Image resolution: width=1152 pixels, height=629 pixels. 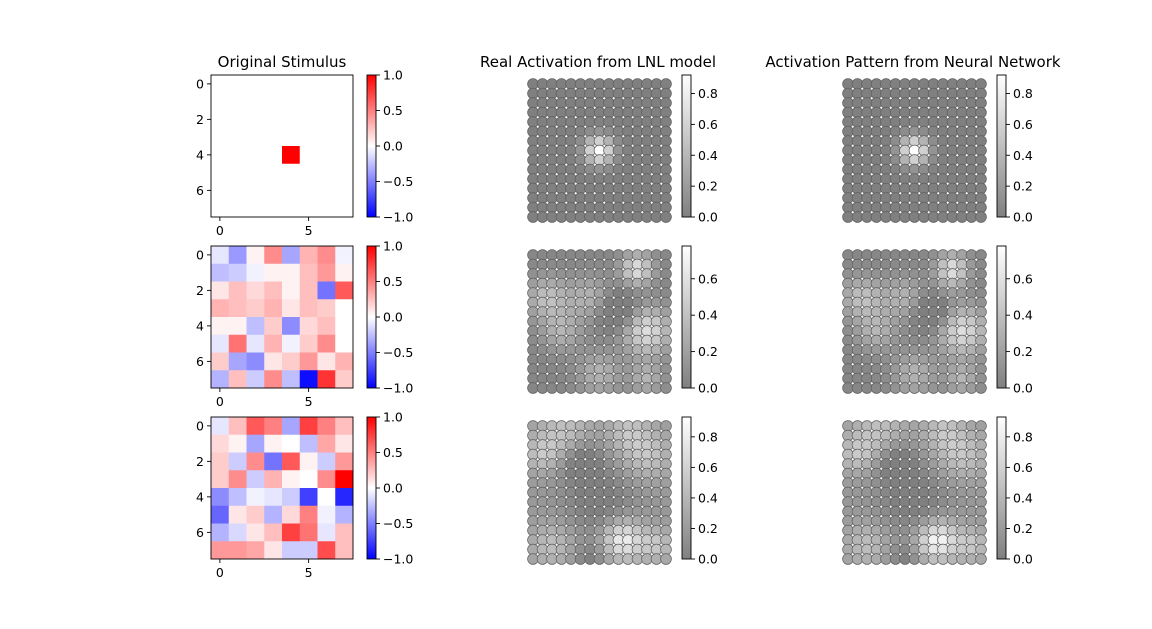 What do you see at coordinates (912, 62) in the screenshot?
I see `nn-activation-title: Activation Pattern from Neural Network` at bounding box center [912, 62].